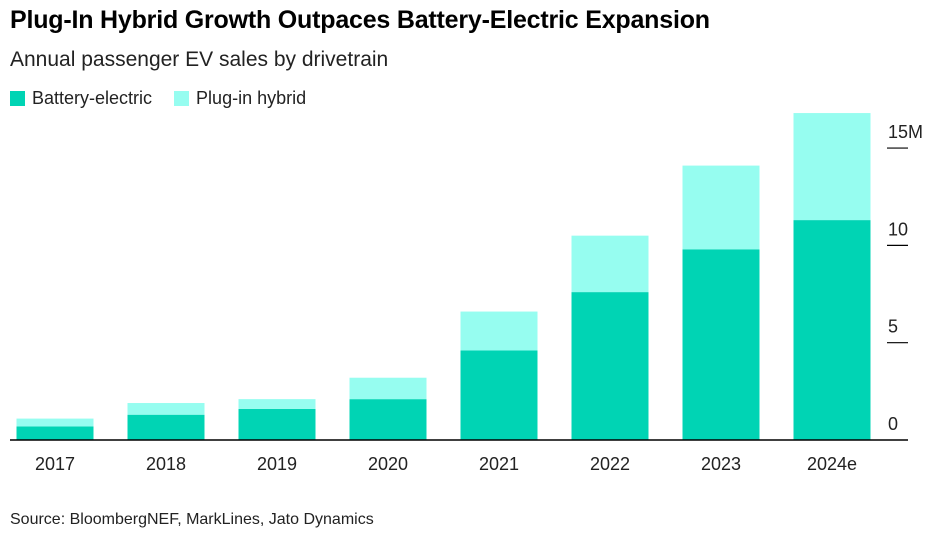 Image resolution: width=937 pixels, height=535 pixels. Describe the element at coordinates (893, 327) in the screenshot. I see `y-tick-label-5: 5` at that location.